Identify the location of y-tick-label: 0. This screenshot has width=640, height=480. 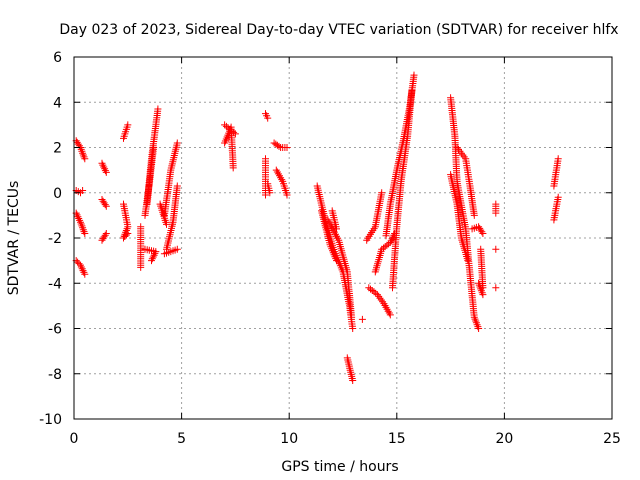
(57, 194).